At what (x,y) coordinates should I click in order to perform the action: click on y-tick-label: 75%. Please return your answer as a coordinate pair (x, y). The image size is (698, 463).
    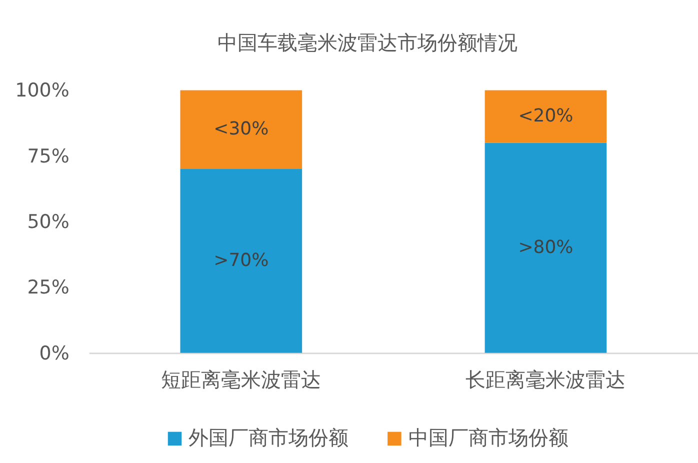
    Looking at the image, I should click on (48, 156).